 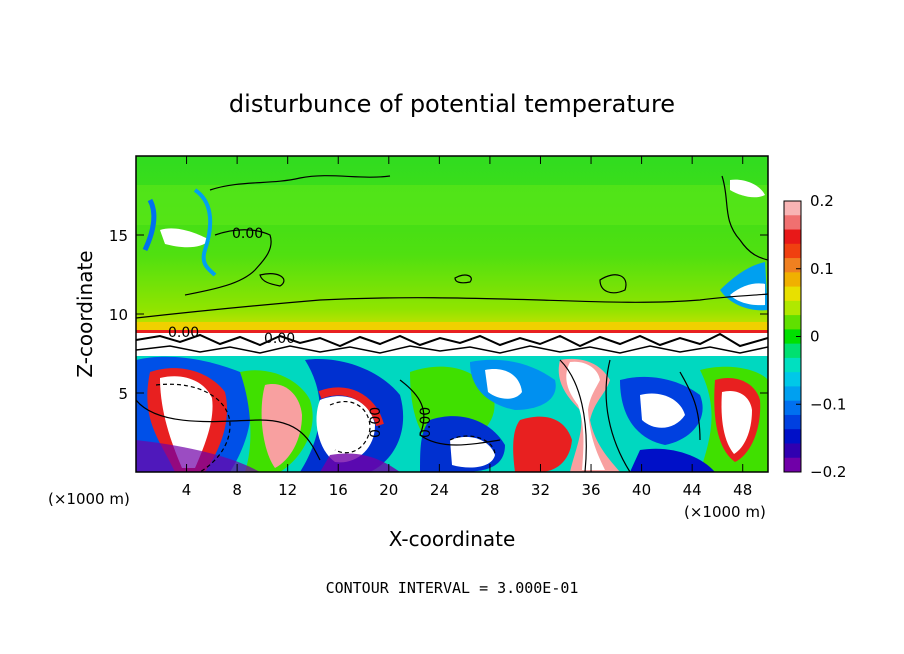 What do you see at coordinates (725, 512) in the screenshot?
I see `x-unit-label-right: (×1000 m)` at bounding box center [725, 512].